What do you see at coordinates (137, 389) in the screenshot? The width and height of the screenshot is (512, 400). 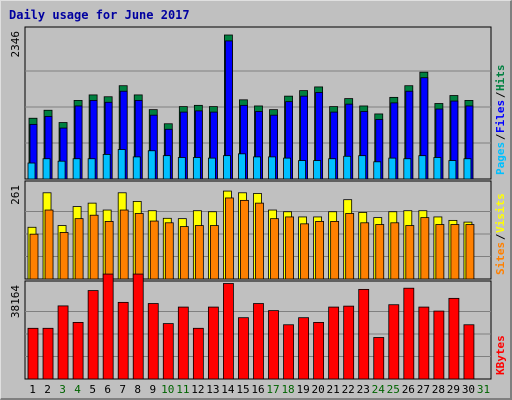 I see `day-label-8: 8` at bounding box center [137, 389].